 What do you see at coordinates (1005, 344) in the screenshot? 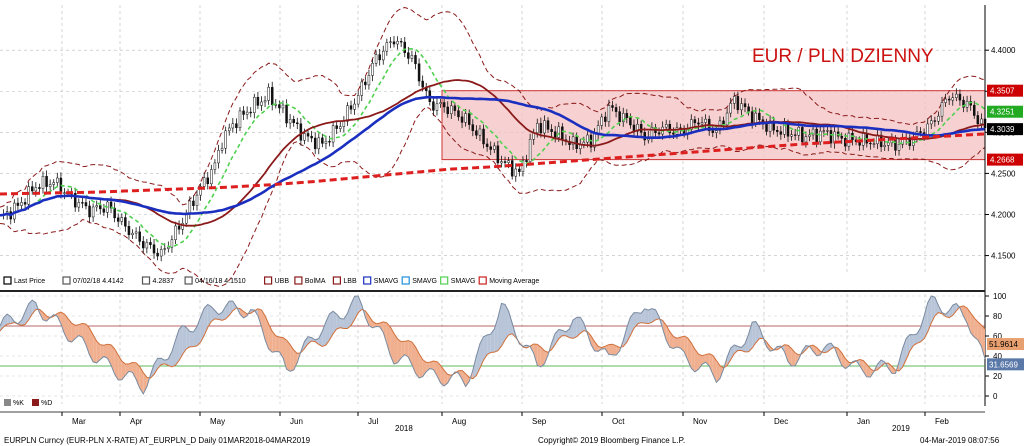
I see `osc-price-tag` at bounding box center [1005, 344].